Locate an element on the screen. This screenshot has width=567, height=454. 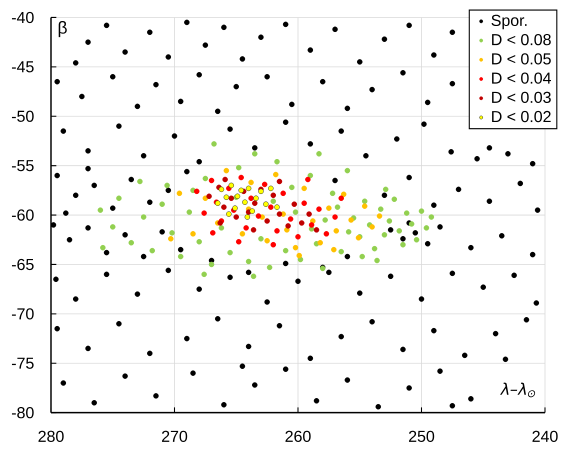
x-axis-title: λ–λ$_{⊙}$ is located at coordinates (518, 390).